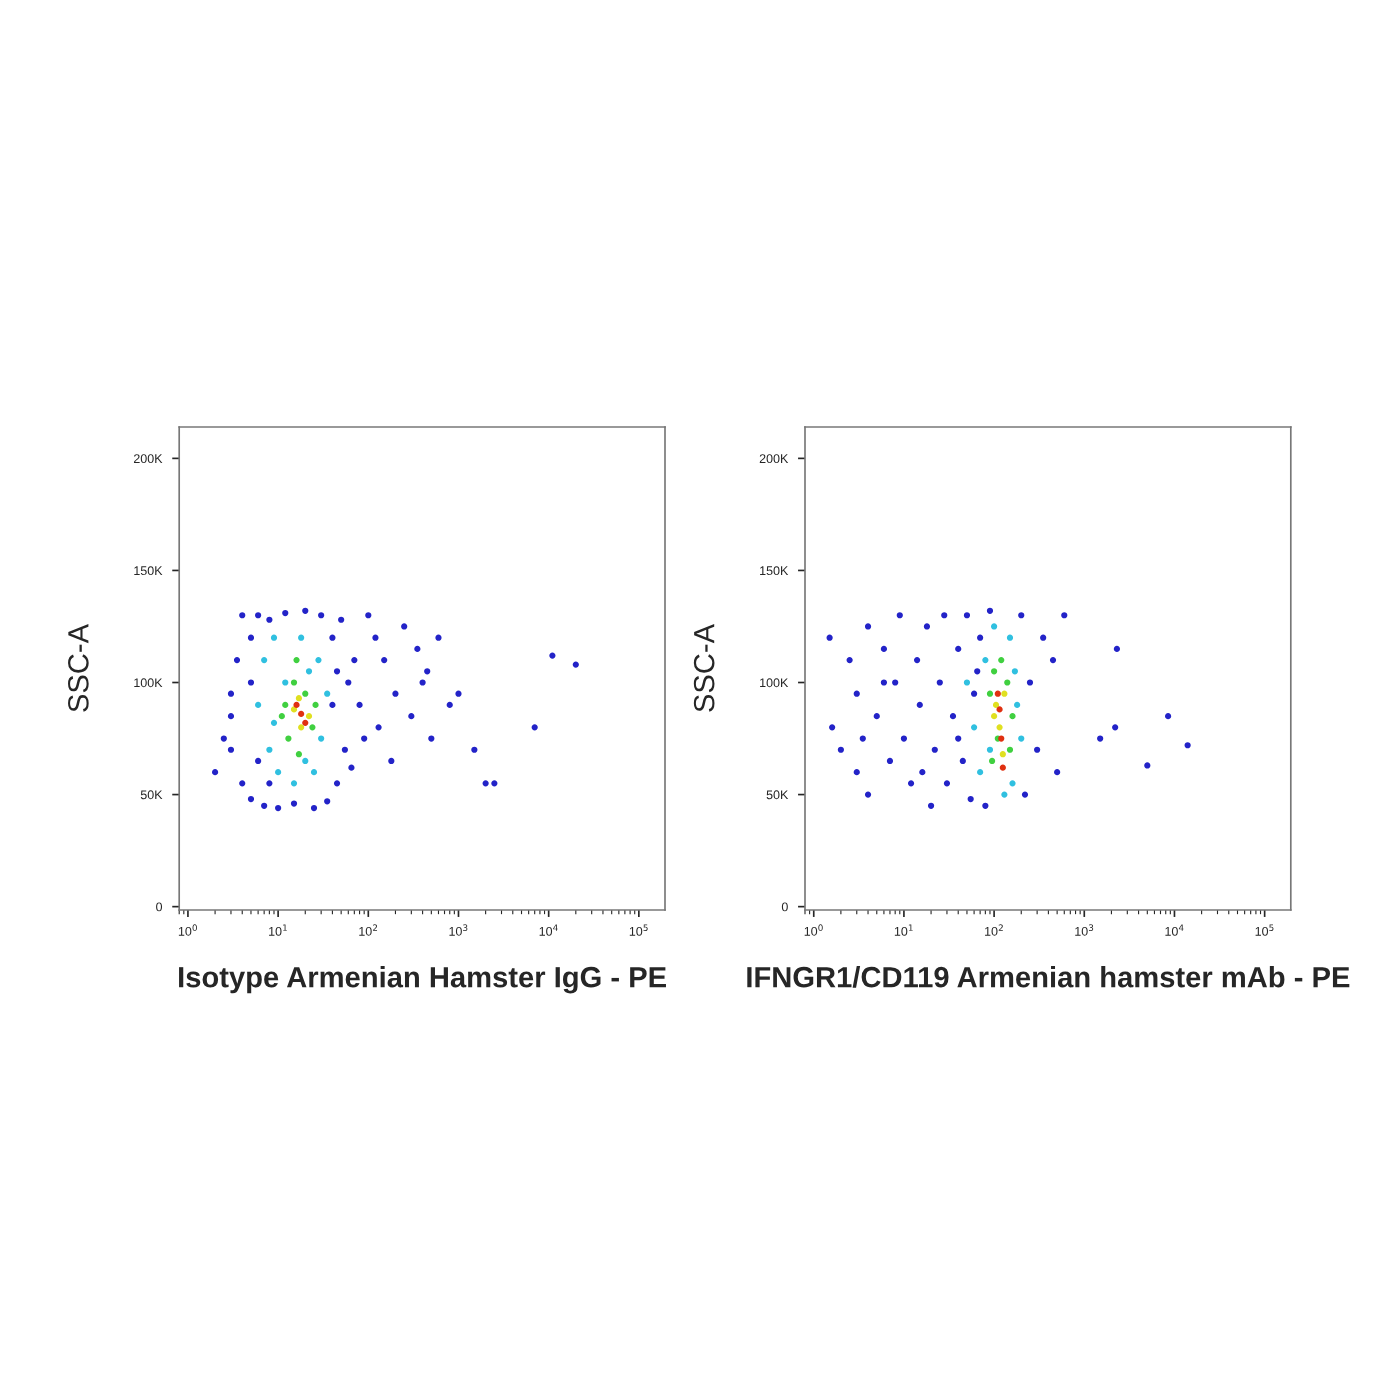 The image size is (1400, 1400). Describe the element at coordinates (1048, 977) in the screenshot. I see `x-axis-title: IFNGR1/CD119 Armenian hamster mAb - PE` at that location.